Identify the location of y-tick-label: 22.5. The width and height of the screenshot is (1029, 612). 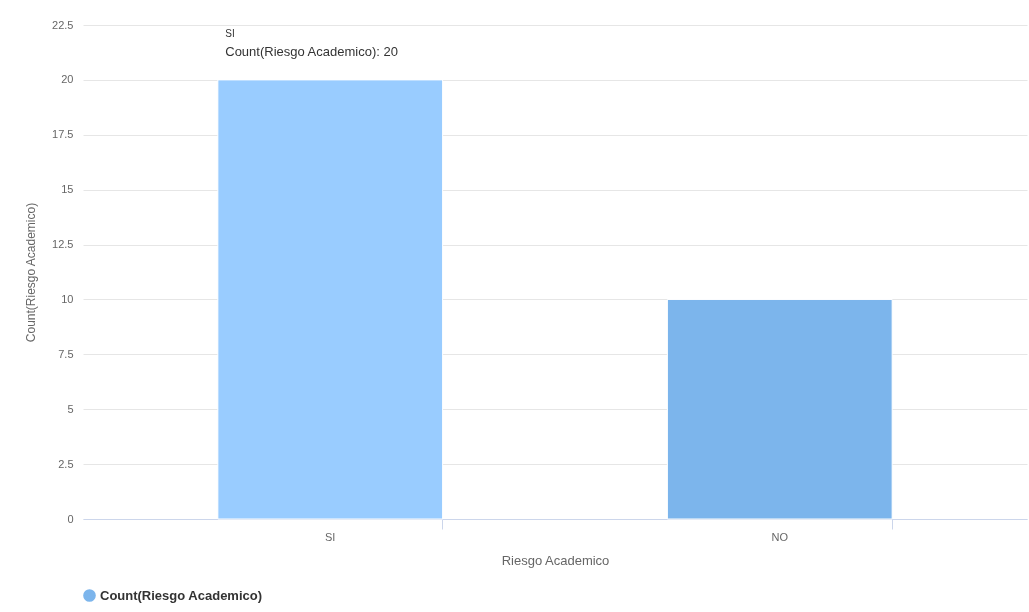
(63, 24).